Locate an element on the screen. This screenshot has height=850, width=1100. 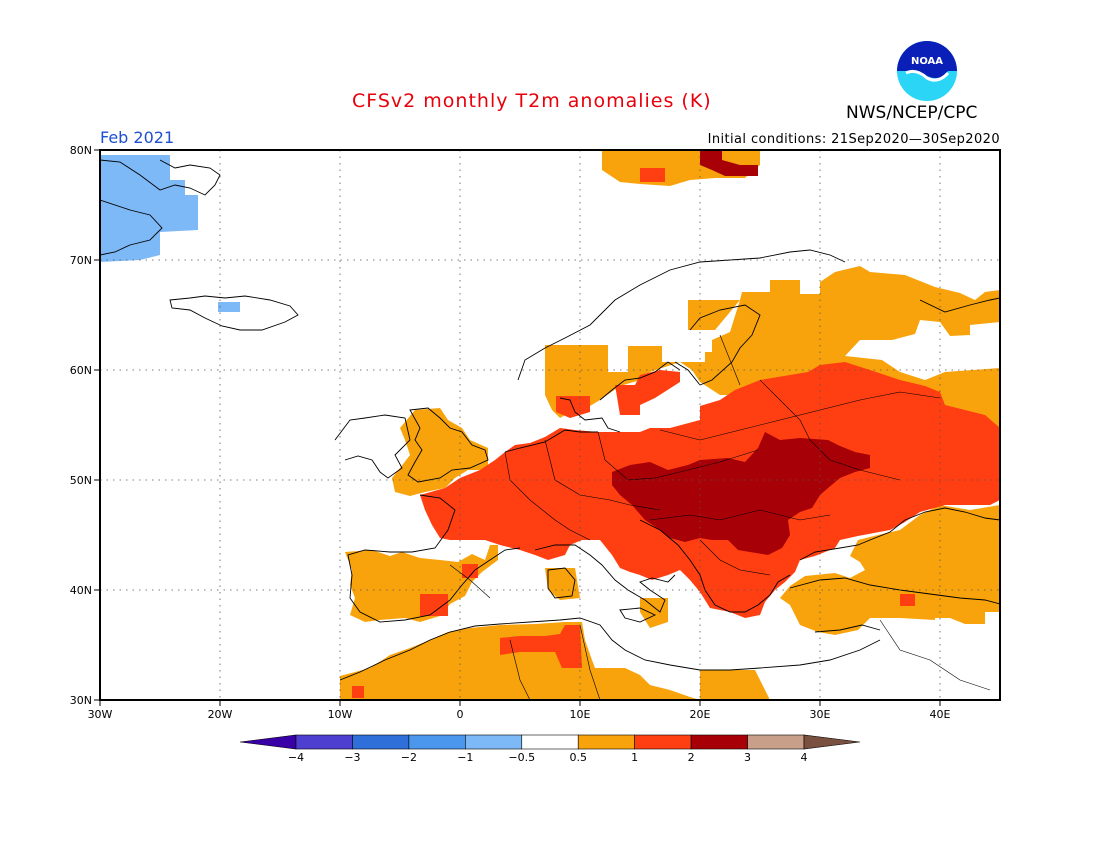
greenland-cold-anomaly is located at coordinates (149, 208).